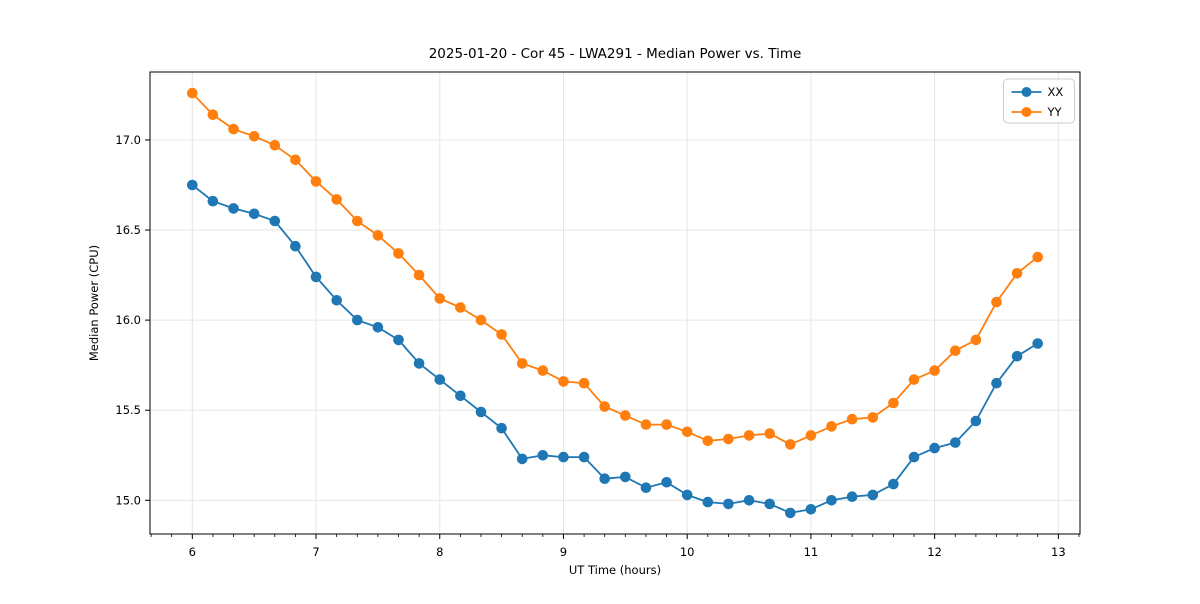  Describe the element at coordinates (1039, 101) in the screenshot. I see `legend-box` at that location.